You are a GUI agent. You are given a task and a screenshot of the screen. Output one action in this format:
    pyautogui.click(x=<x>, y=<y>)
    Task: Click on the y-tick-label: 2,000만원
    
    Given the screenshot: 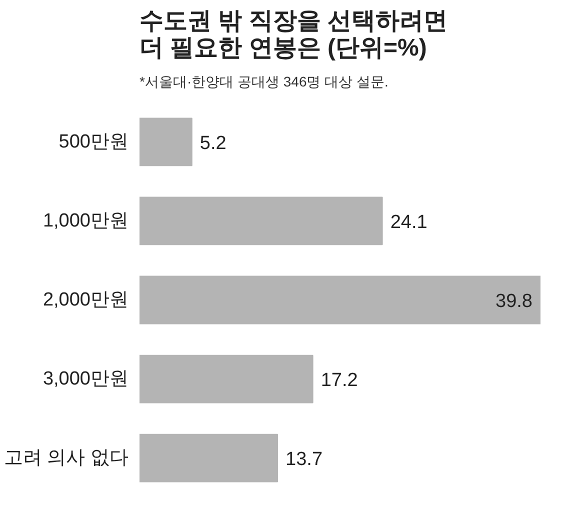 What is the action you would take?
    pyautogui.click(x=85, y=300)
    